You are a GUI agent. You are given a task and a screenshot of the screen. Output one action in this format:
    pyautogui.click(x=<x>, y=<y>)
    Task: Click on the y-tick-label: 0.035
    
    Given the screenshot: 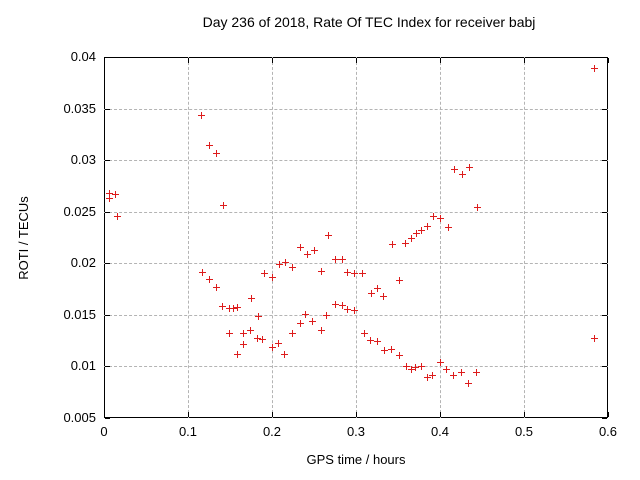 What is the action you would take?
    pyautogui.click(x=79, y=108)
    